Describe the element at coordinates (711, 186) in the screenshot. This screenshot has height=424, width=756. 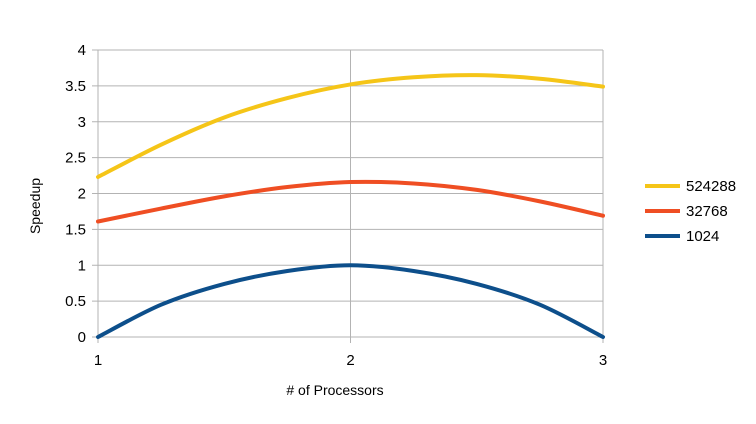
I see `legend-label: 524288` at that location.